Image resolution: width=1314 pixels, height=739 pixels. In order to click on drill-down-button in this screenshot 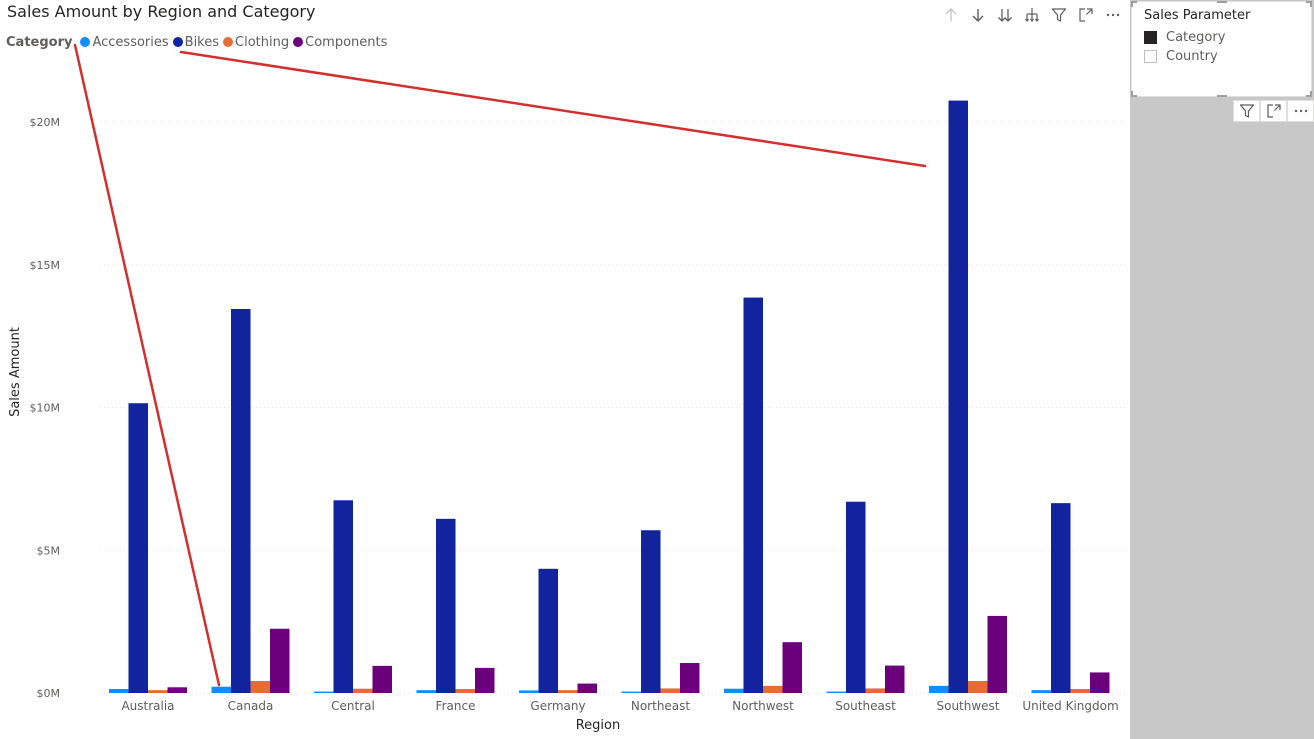, I will do `click(977, 15)`.